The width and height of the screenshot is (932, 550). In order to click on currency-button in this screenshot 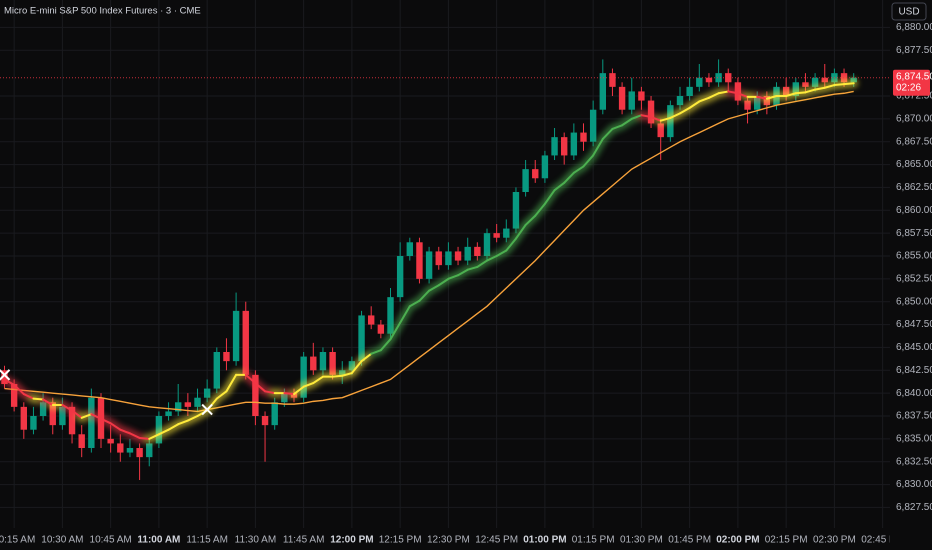, I will do `click(909, 11)`.